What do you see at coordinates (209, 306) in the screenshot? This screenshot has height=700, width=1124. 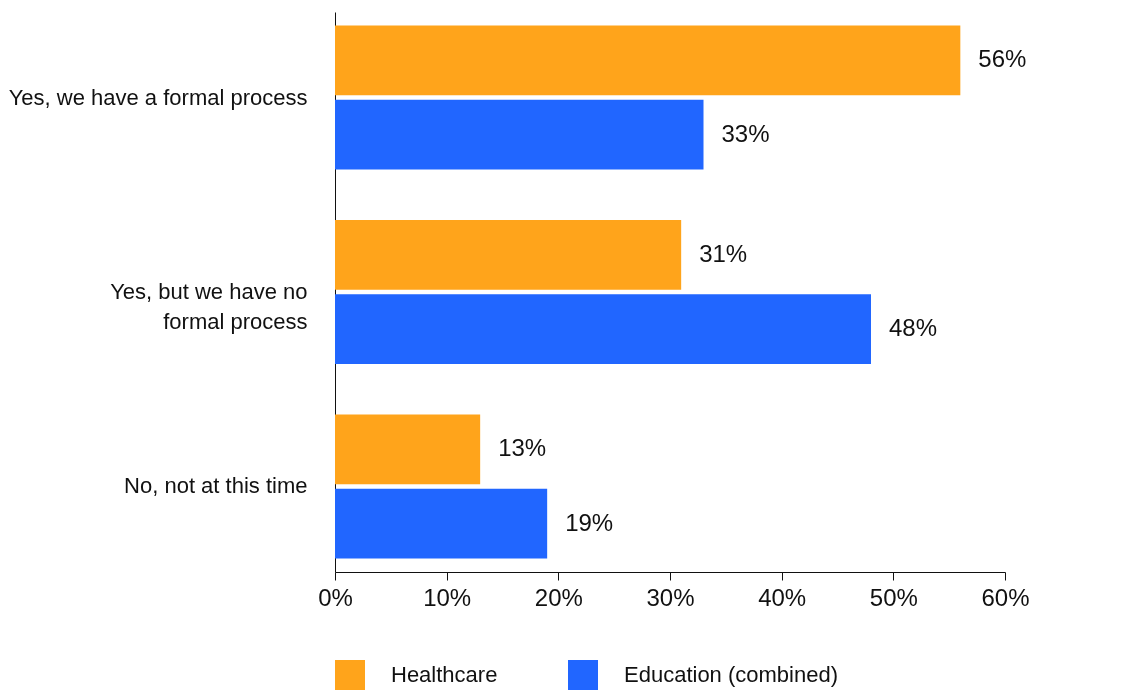 I see `y-tick-label: Yes, but we have no formal process` at bounding box center [209, 306].